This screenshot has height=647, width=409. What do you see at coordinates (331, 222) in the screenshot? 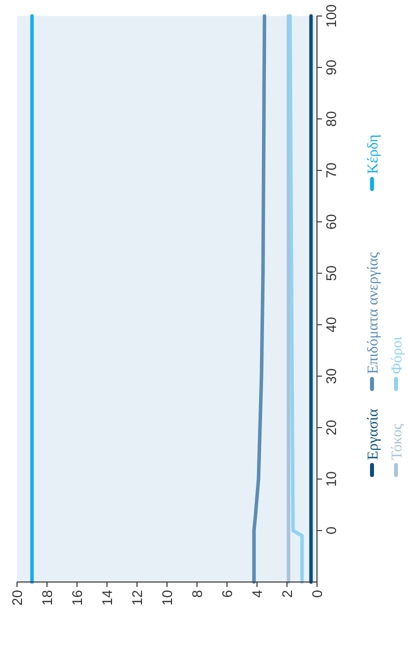
I see `y-tick-label: 60` at bounding box center [331, 222].